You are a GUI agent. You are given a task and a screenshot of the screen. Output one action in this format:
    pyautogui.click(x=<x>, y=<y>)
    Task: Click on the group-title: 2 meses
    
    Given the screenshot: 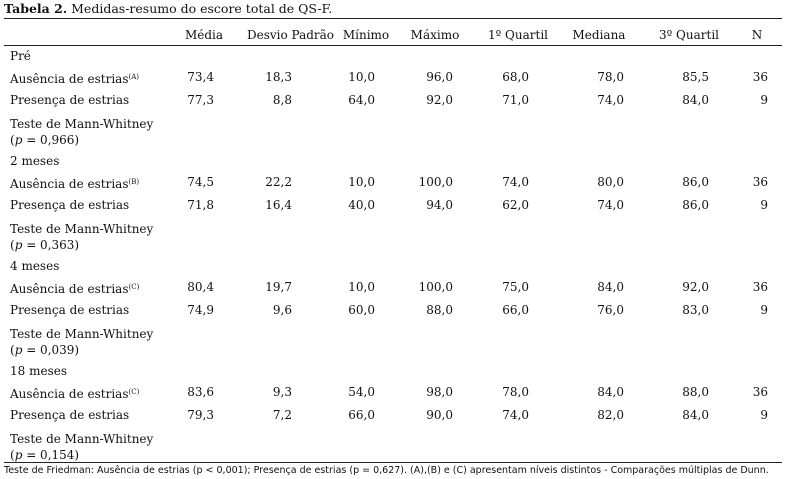 What is the action you would take?
    pyautogui.click(x=35, y=161)
    